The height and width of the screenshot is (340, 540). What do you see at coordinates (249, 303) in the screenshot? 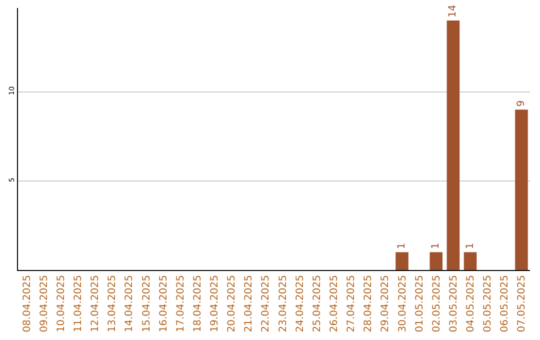
I see `x-tick-label: 21.04.2025` at bounding box center [249, 303].